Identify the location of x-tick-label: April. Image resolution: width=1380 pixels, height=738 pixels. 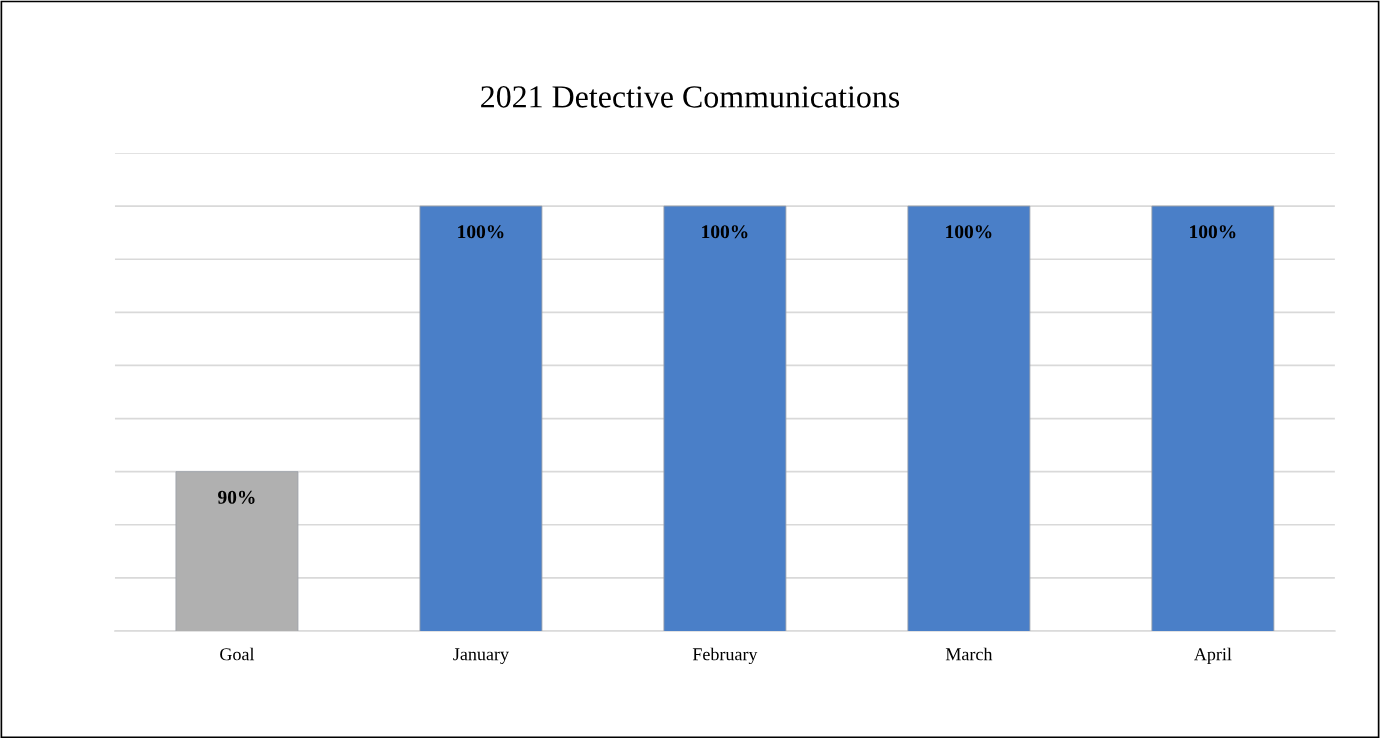
(1213, 656).